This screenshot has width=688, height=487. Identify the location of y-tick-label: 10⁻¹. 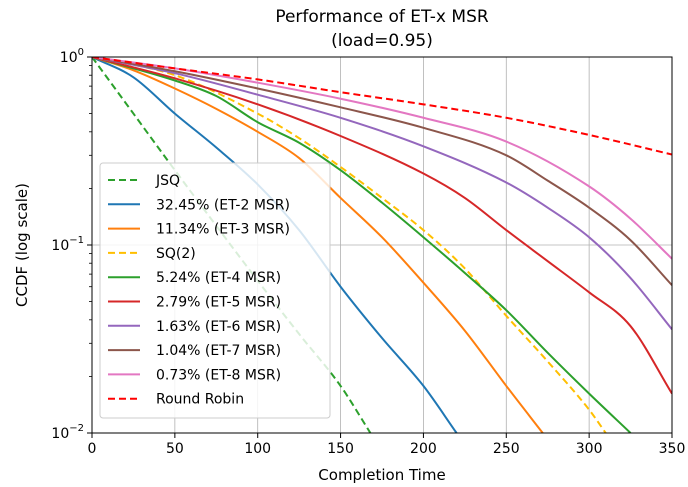
(67, 244).